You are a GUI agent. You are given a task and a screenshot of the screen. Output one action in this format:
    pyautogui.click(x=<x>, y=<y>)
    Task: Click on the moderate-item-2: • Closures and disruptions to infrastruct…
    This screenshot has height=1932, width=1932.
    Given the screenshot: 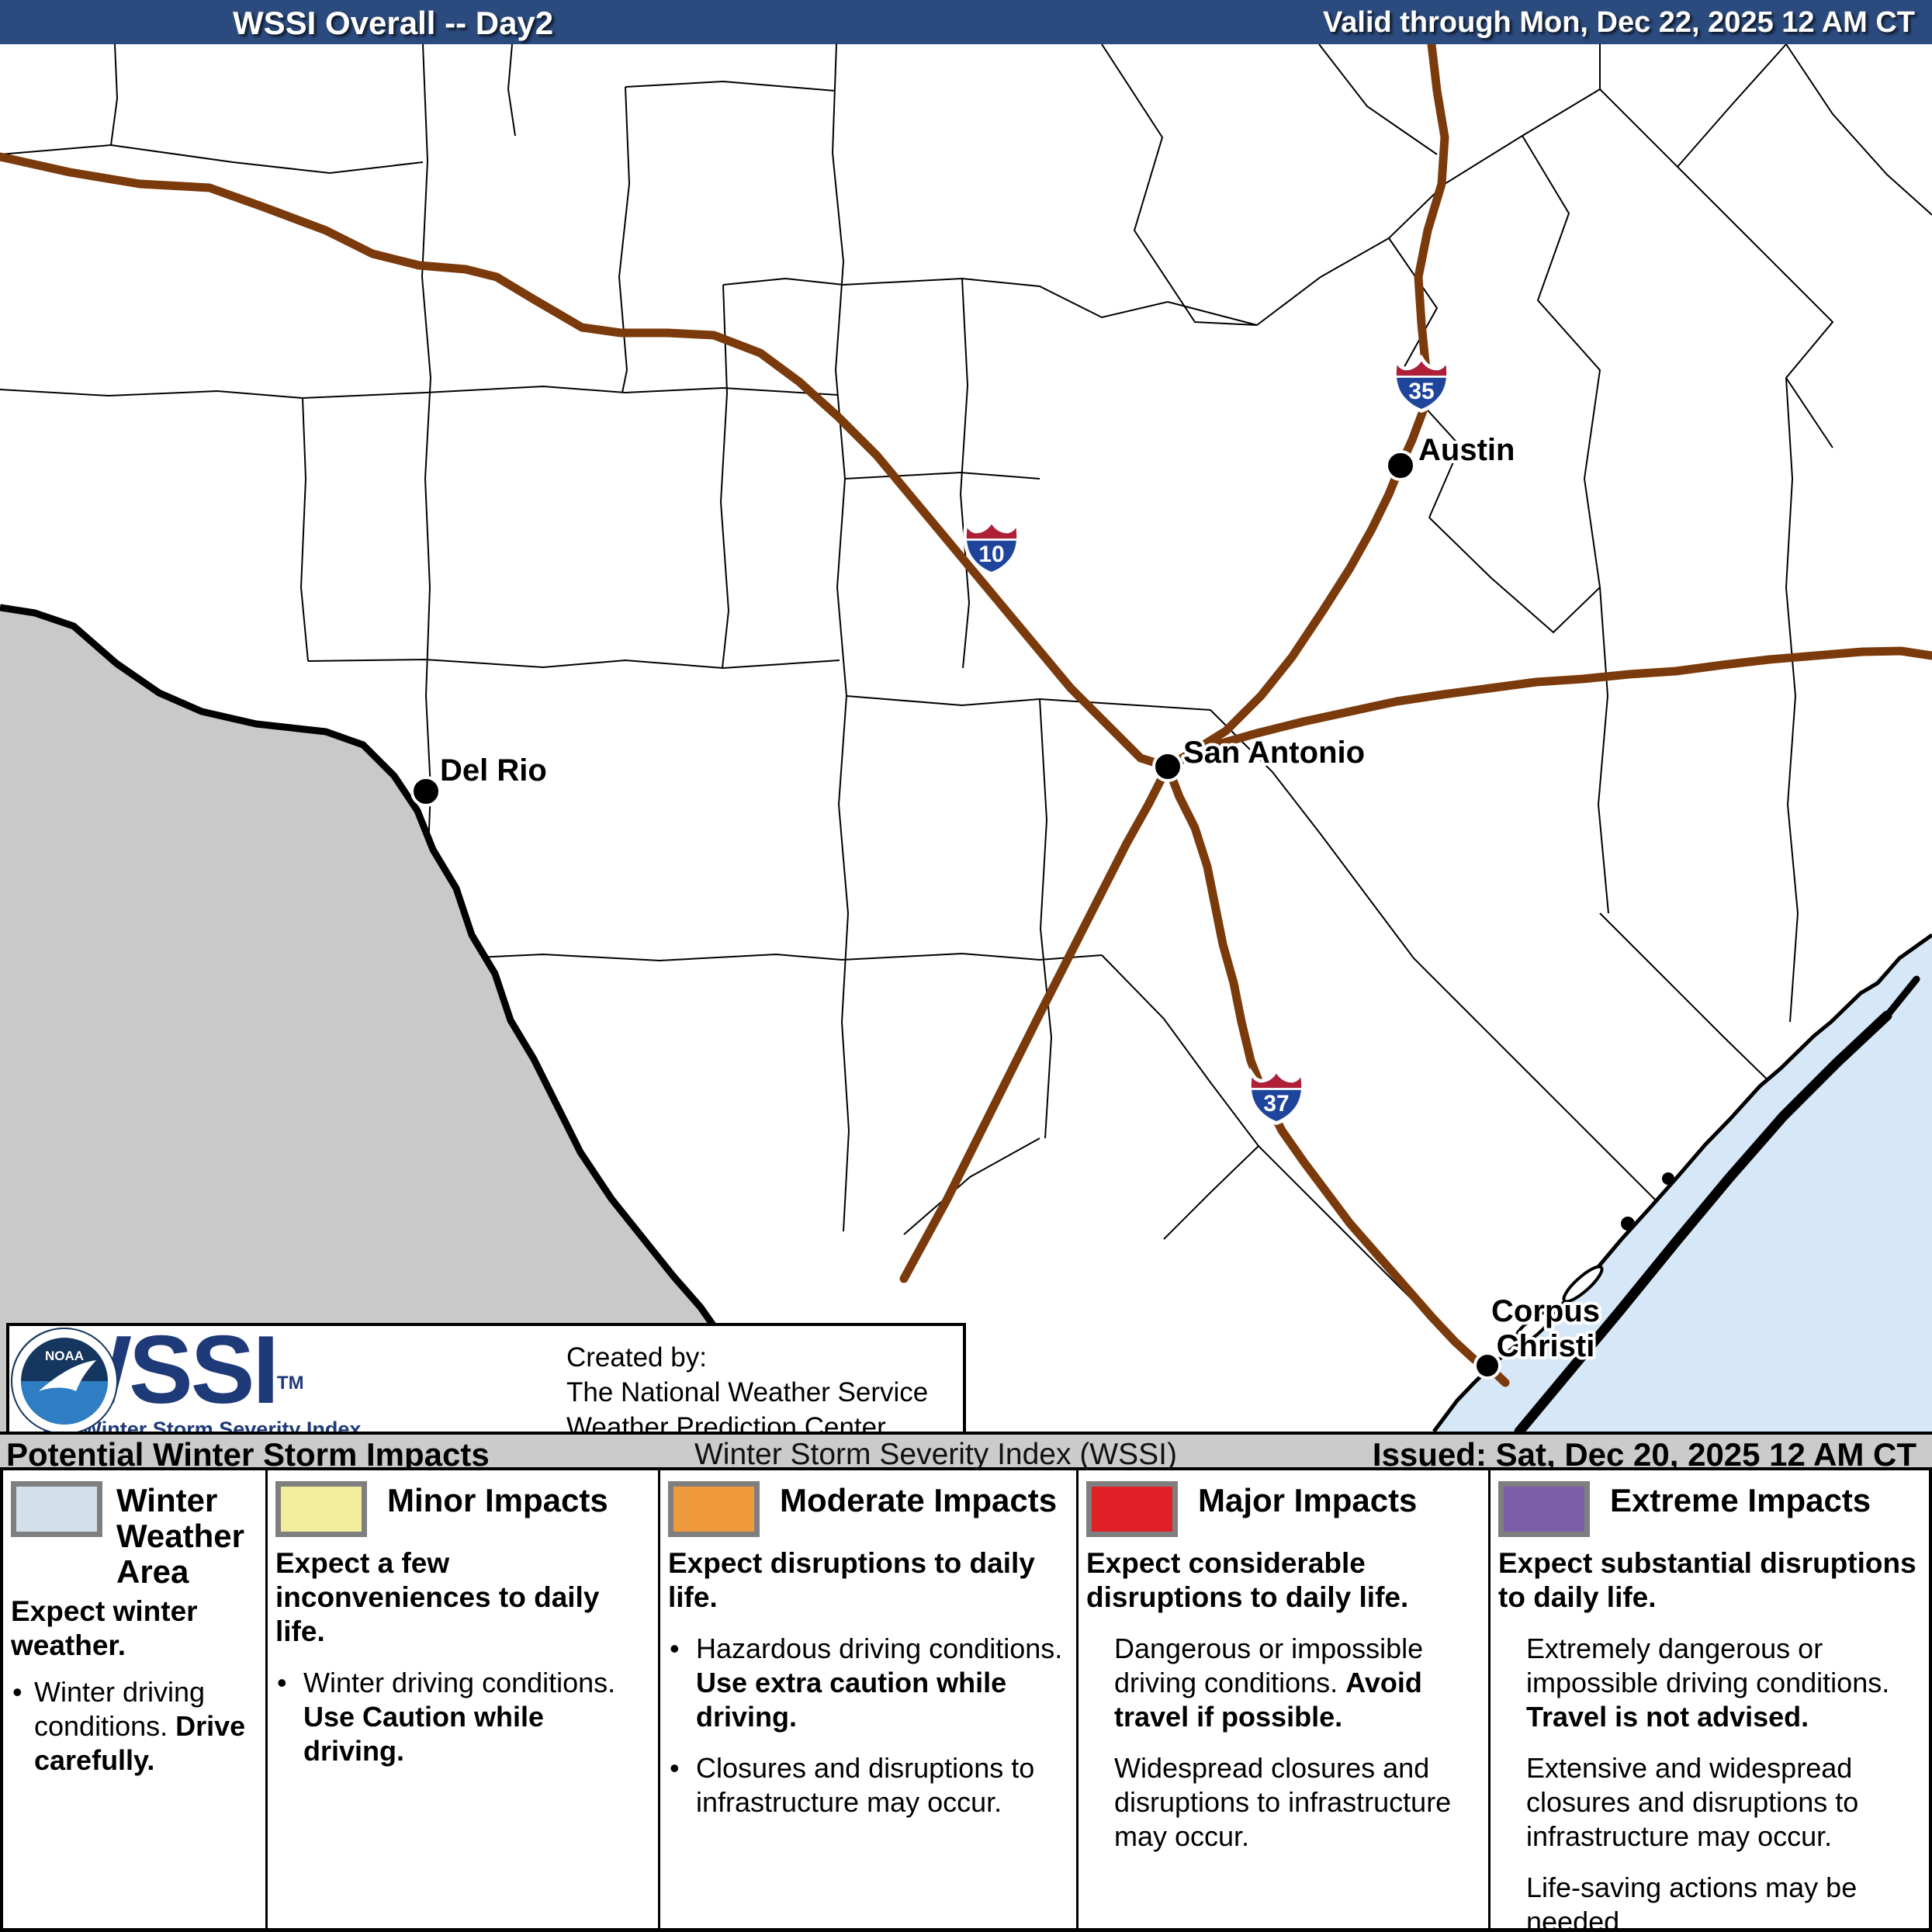 What is the action you would take?
    pyautogui.click(x=852, y=1785)
    